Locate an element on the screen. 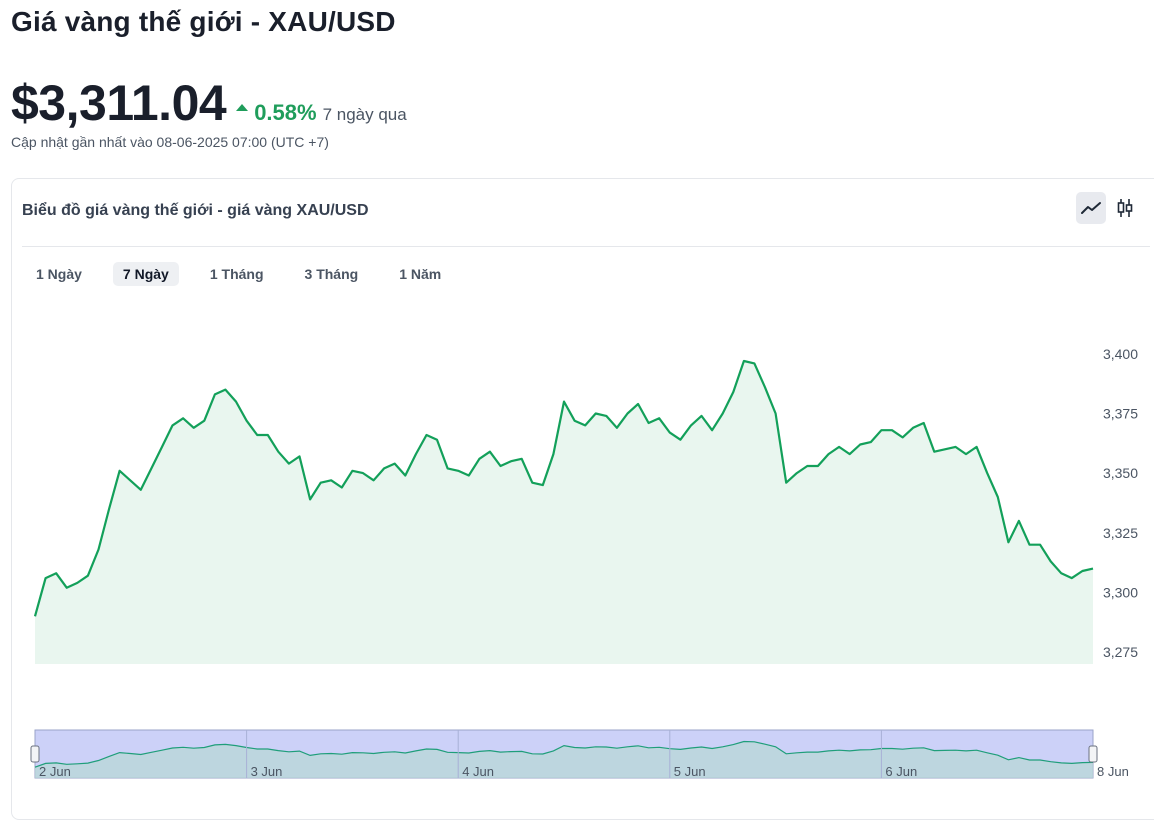 The width and height of the screenshot is (1154, 820). tab-1-year: 1 Năm is located at coordinates (420, 274).